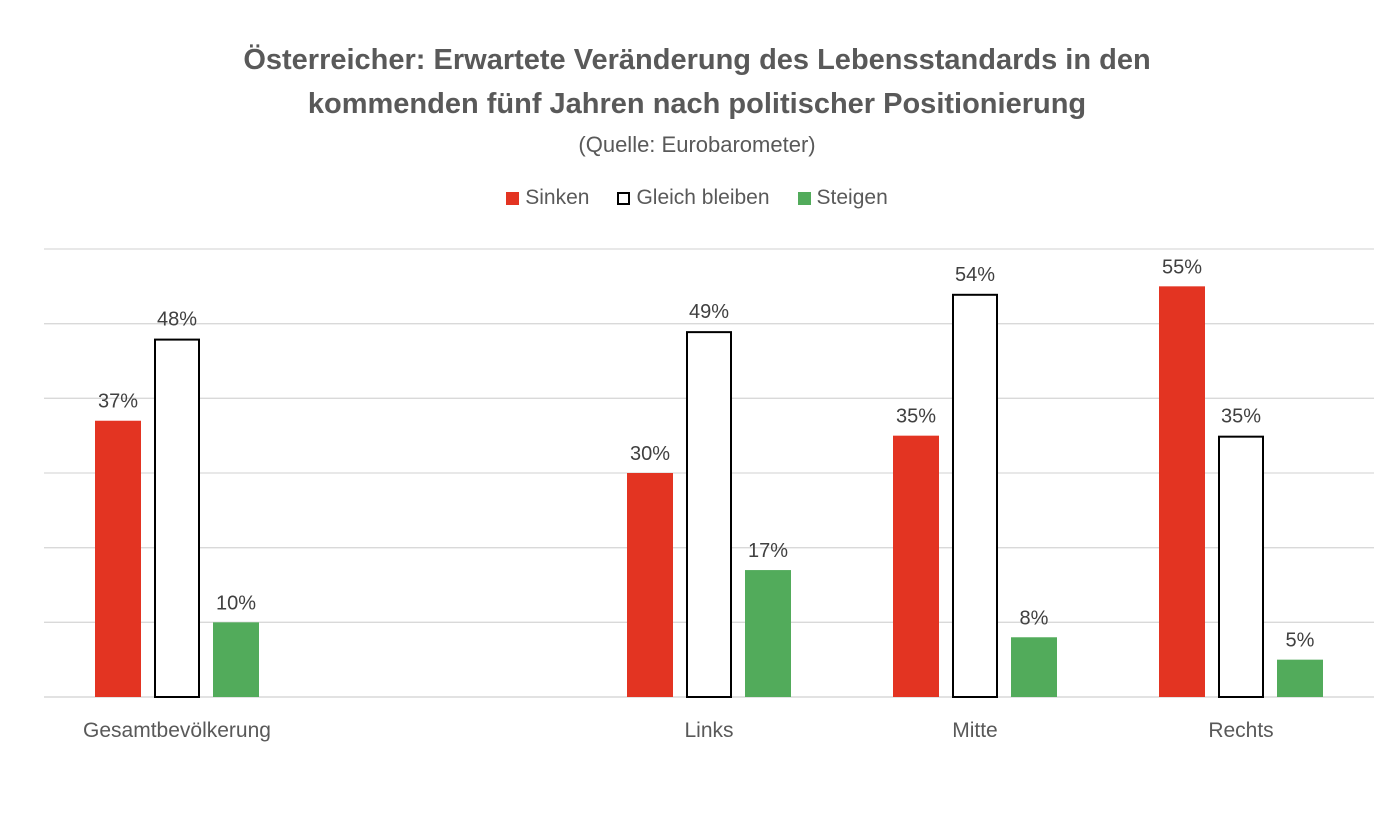 The height and width of the screenshot is (816, 1394). Describe the element at coordinates (650, 454) in the screenshot. I see `data-label: 30%` at that location.